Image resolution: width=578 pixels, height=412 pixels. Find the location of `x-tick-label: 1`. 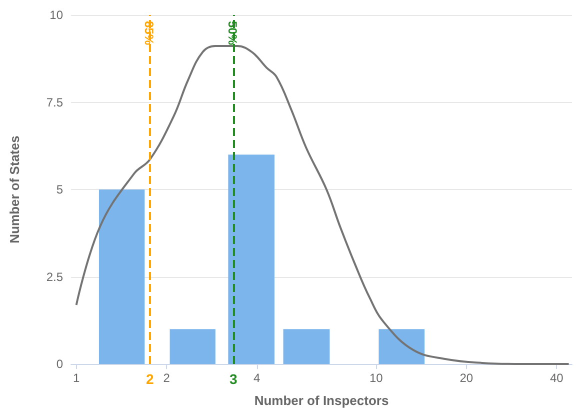

x-tick-label: 1 is located at coordinates (76, 378).